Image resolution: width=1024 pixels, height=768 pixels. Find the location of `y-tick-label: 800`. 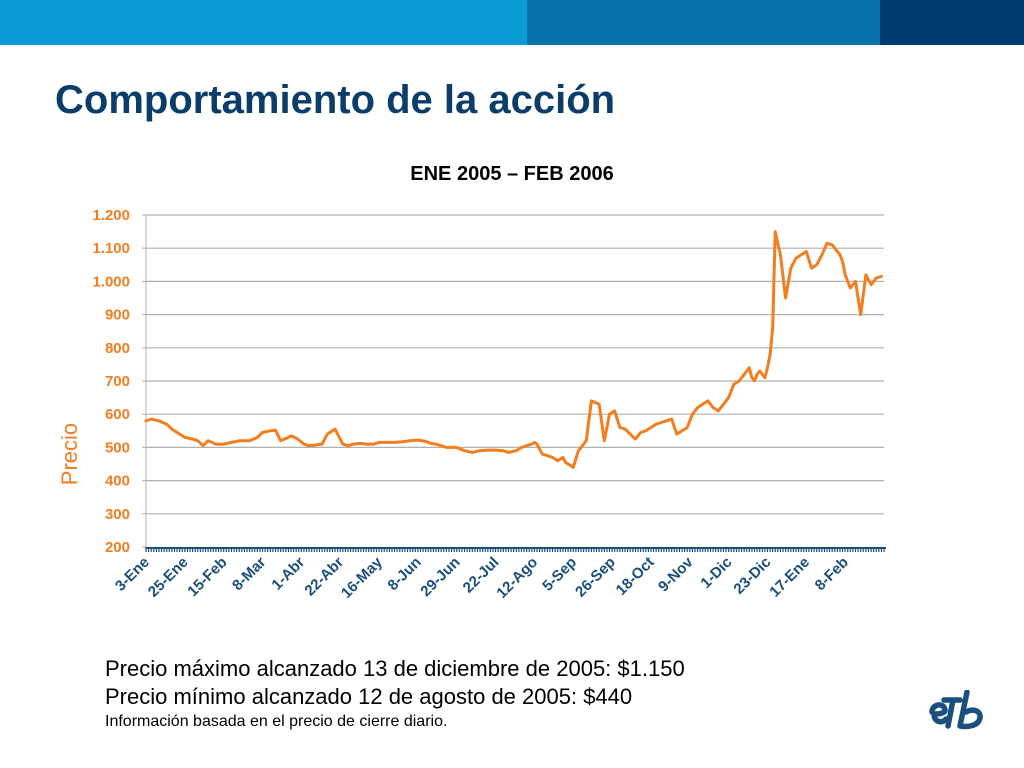

y-tick-label: 800 is located at coordinates (117, 348).